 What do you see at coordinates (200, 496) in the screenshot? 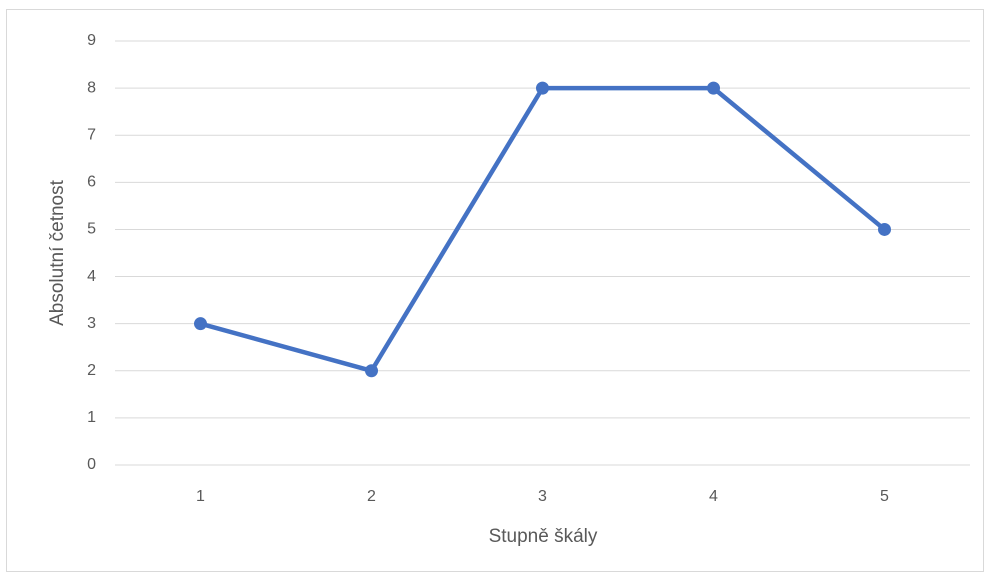
I see `x-tick-label: 1` at bounding box center [200, 496].